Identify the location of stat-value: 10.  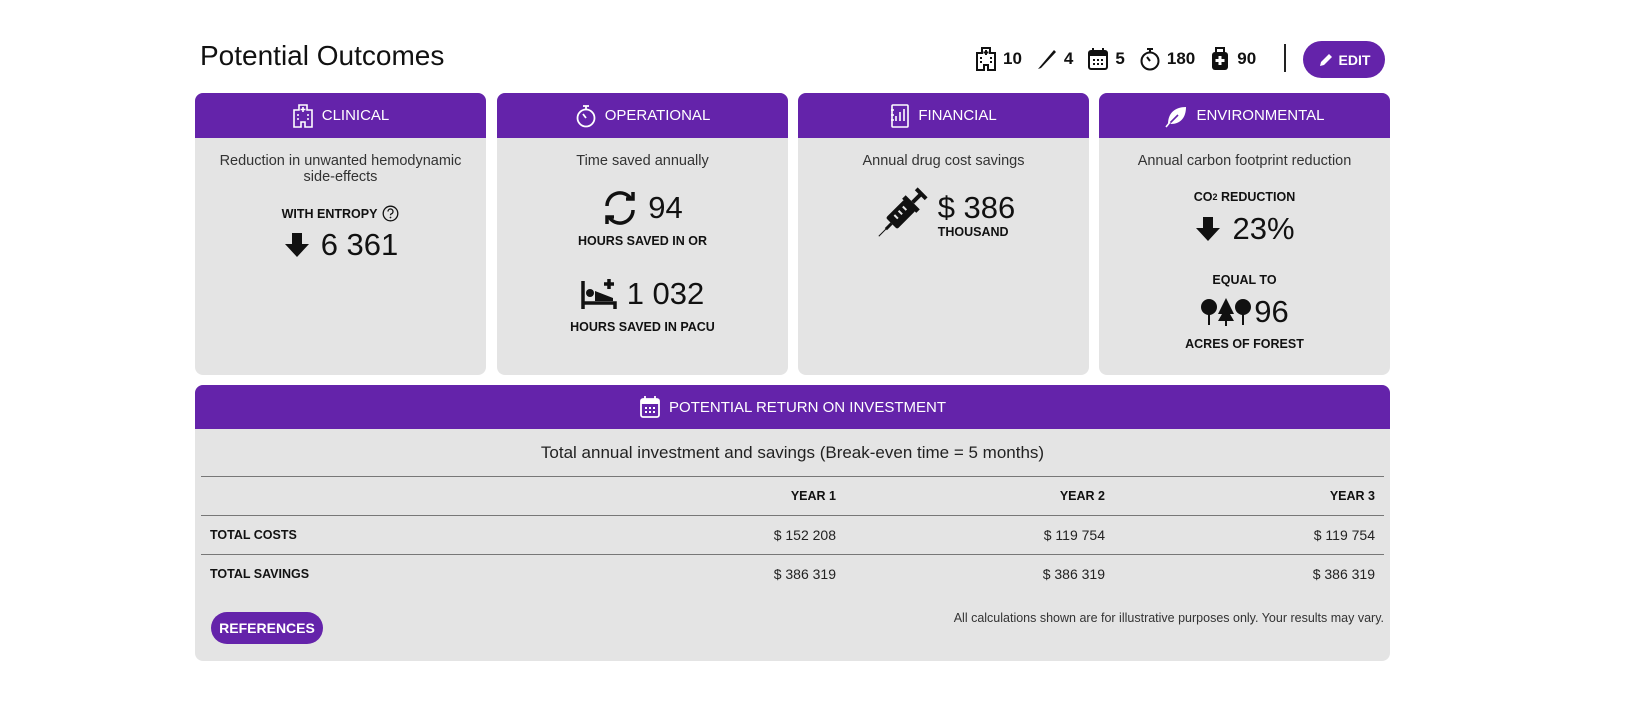
(1012, 58).